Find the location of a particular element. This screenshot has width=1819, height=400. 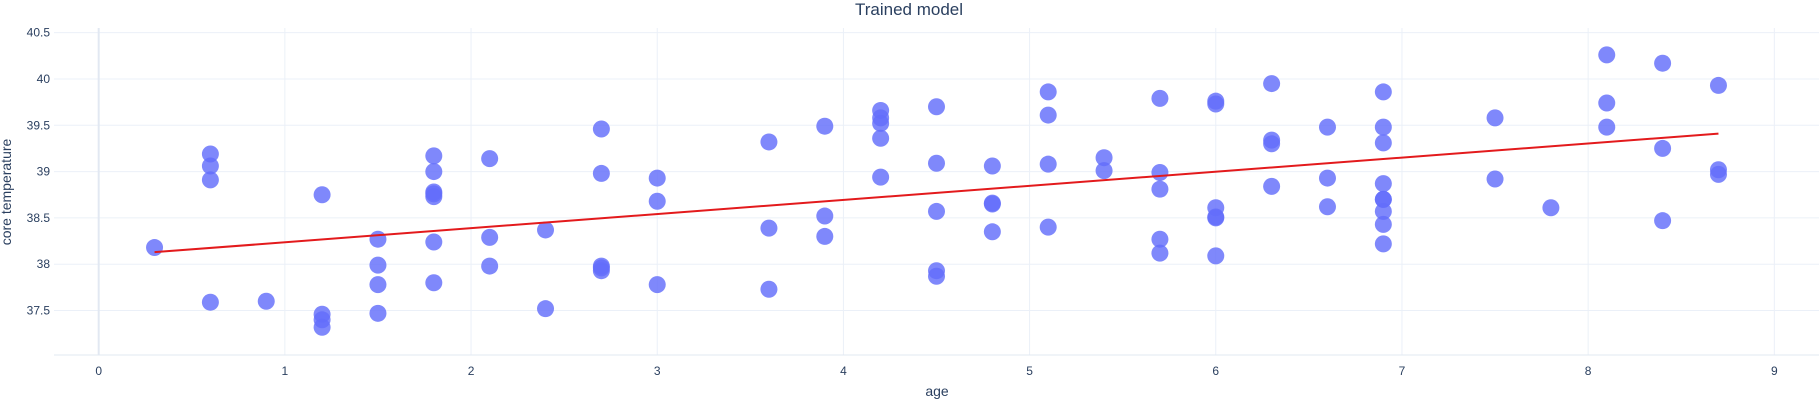

x-tick-label: 6 is located at coordinates (1215, 371).